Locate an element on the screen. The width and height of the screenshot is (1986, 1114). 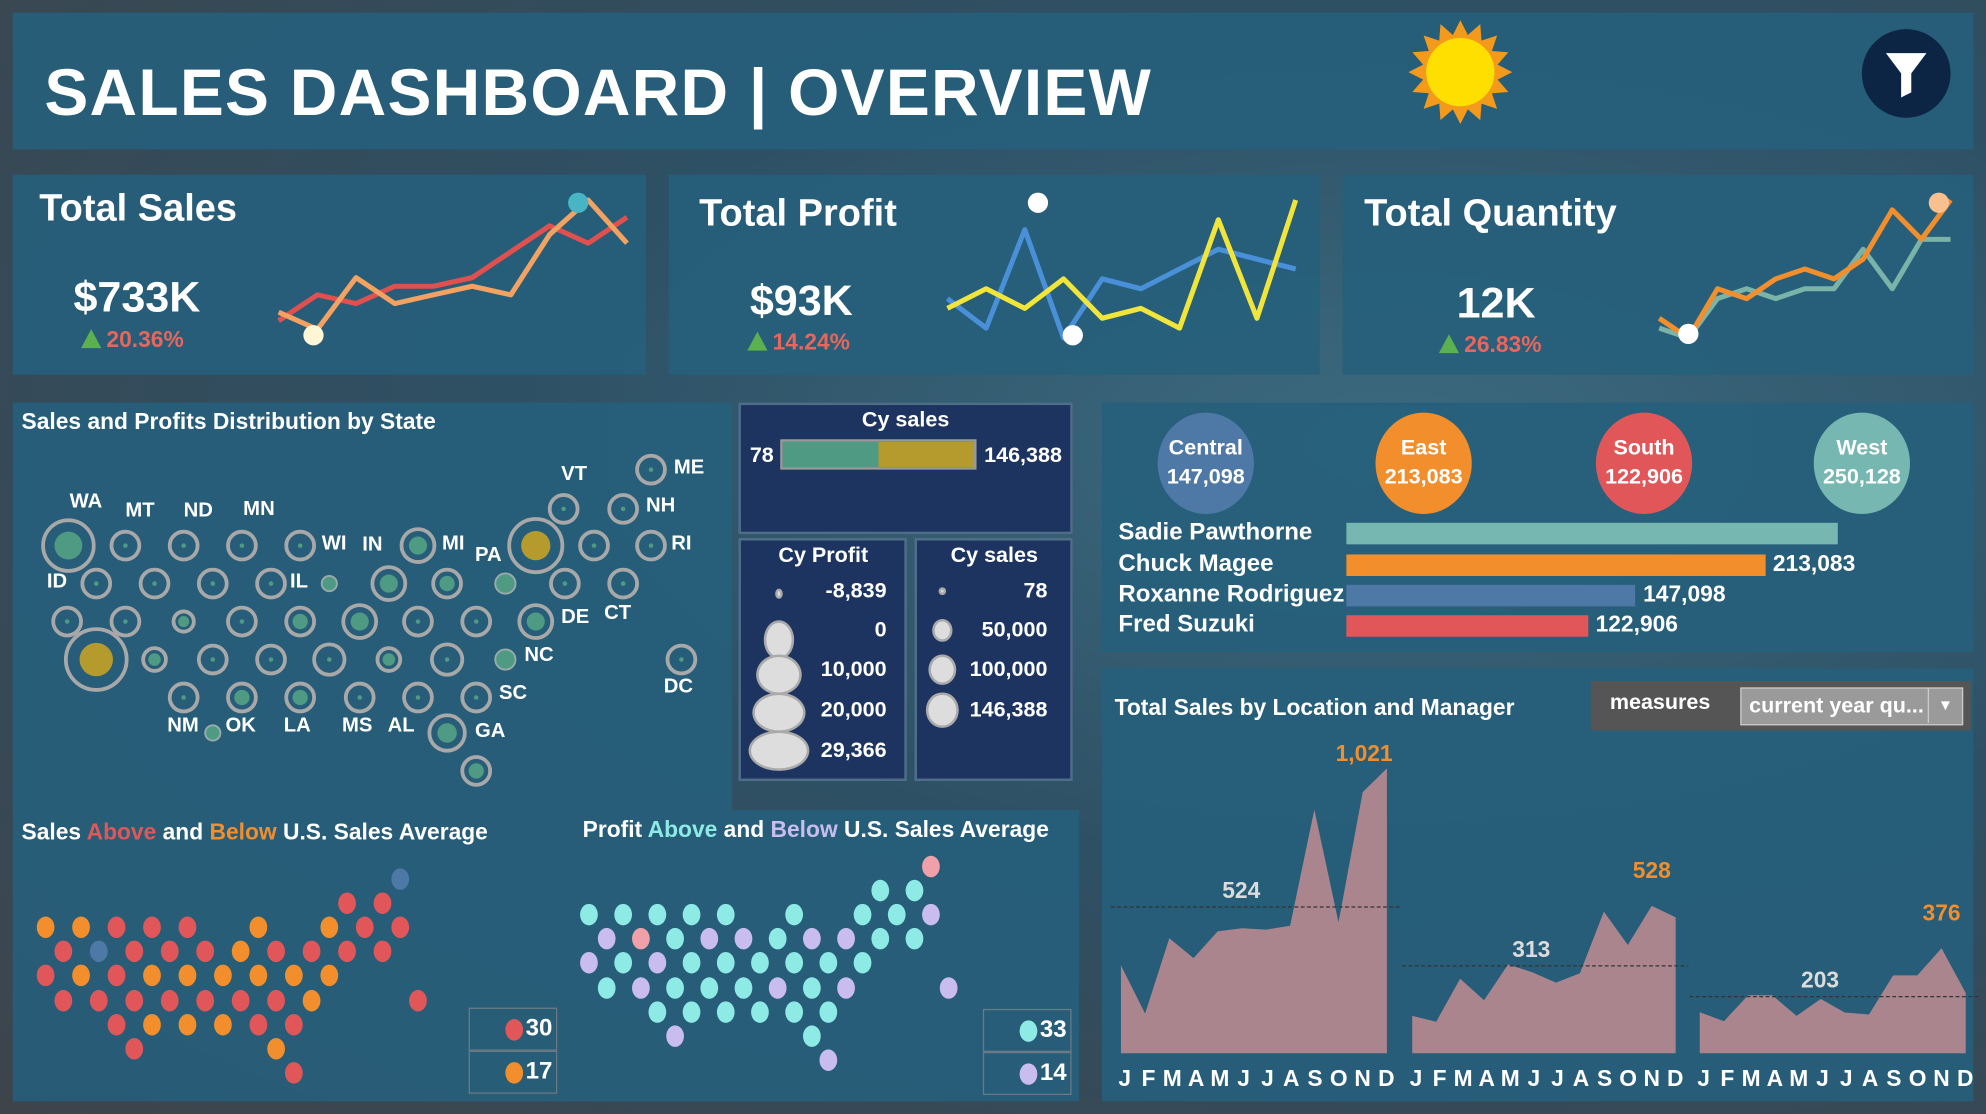
region-west: West 250,128 is located at coordinates (1862, 463).